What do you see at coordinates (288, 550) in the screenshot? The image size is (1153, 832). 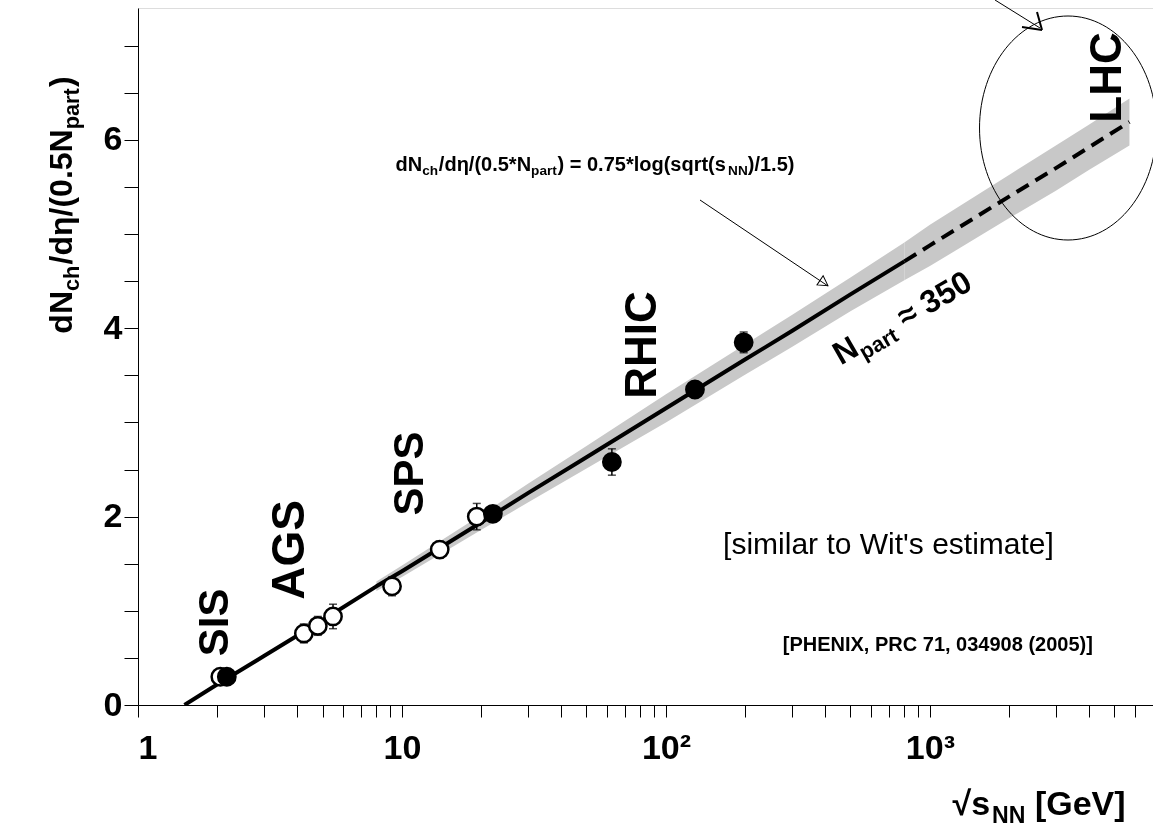 I see `annotation: AGS` at bounding box center [288, 550].